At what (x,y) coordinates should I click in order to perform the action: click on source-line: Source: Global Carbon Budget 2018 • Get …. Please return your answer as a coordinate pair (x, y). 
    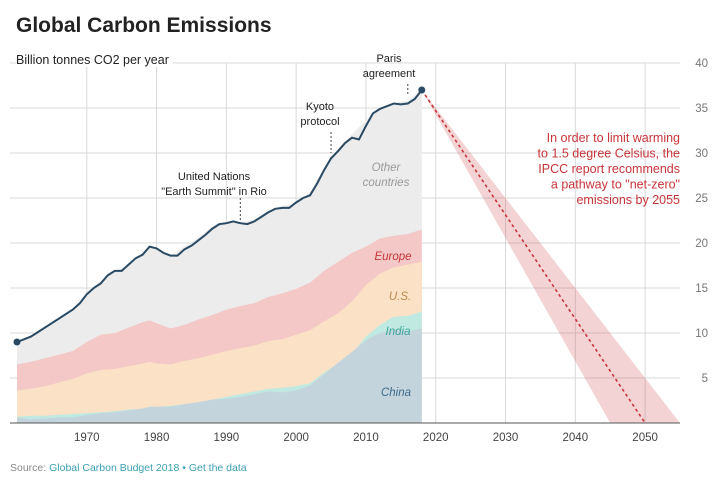
    Looking at the image, I should click on (128, 468).